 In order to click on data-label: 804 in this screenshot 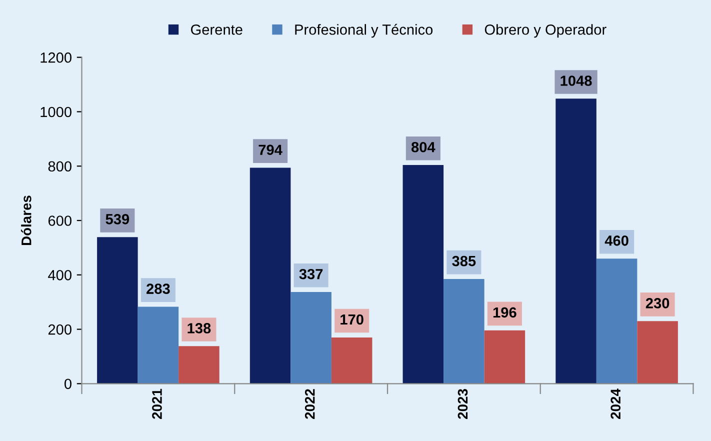, I will do `click(423, 147)`.